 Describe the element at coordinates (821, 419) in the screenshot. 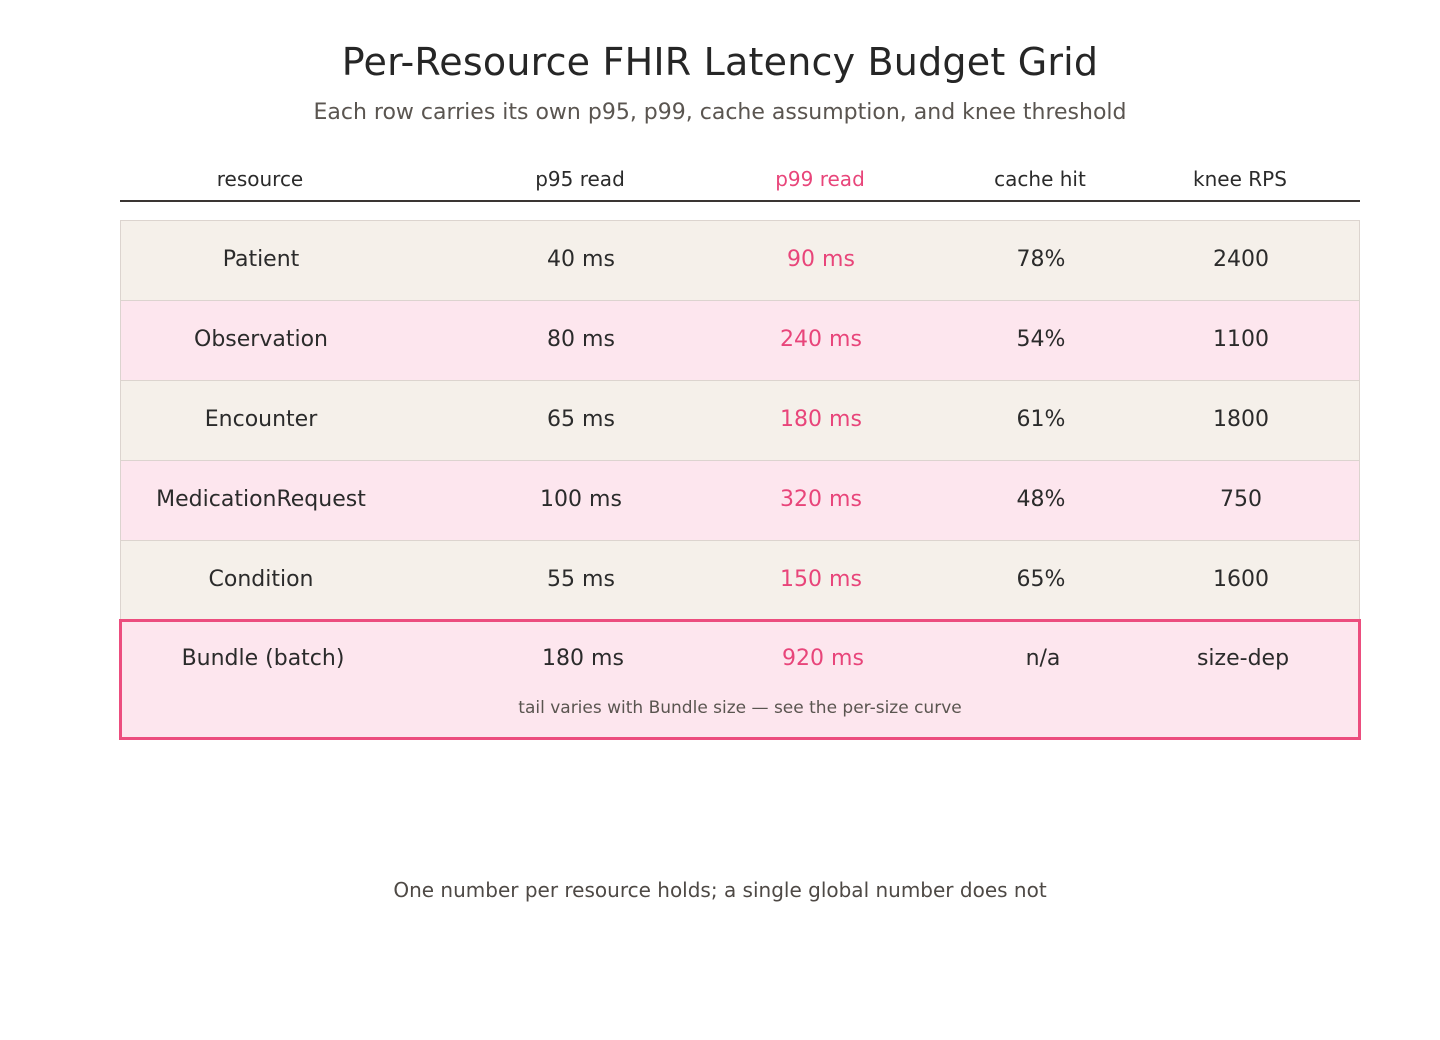

I see `p99-cell: 180 ms` at that location.